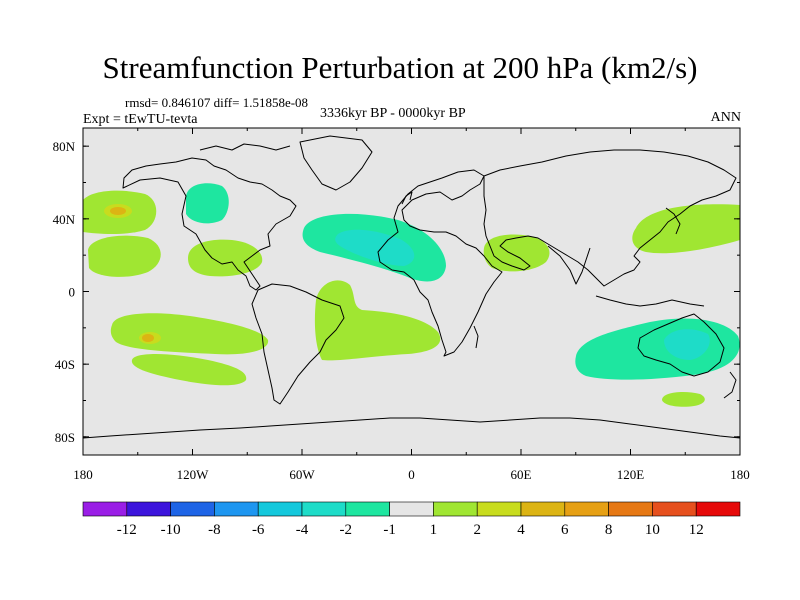 The width and height of the screenshot is (800, 600). What do you see at coordinates (673, 221) in the screenshot?
I see `coast-japan` at bounding box center [673, 221].